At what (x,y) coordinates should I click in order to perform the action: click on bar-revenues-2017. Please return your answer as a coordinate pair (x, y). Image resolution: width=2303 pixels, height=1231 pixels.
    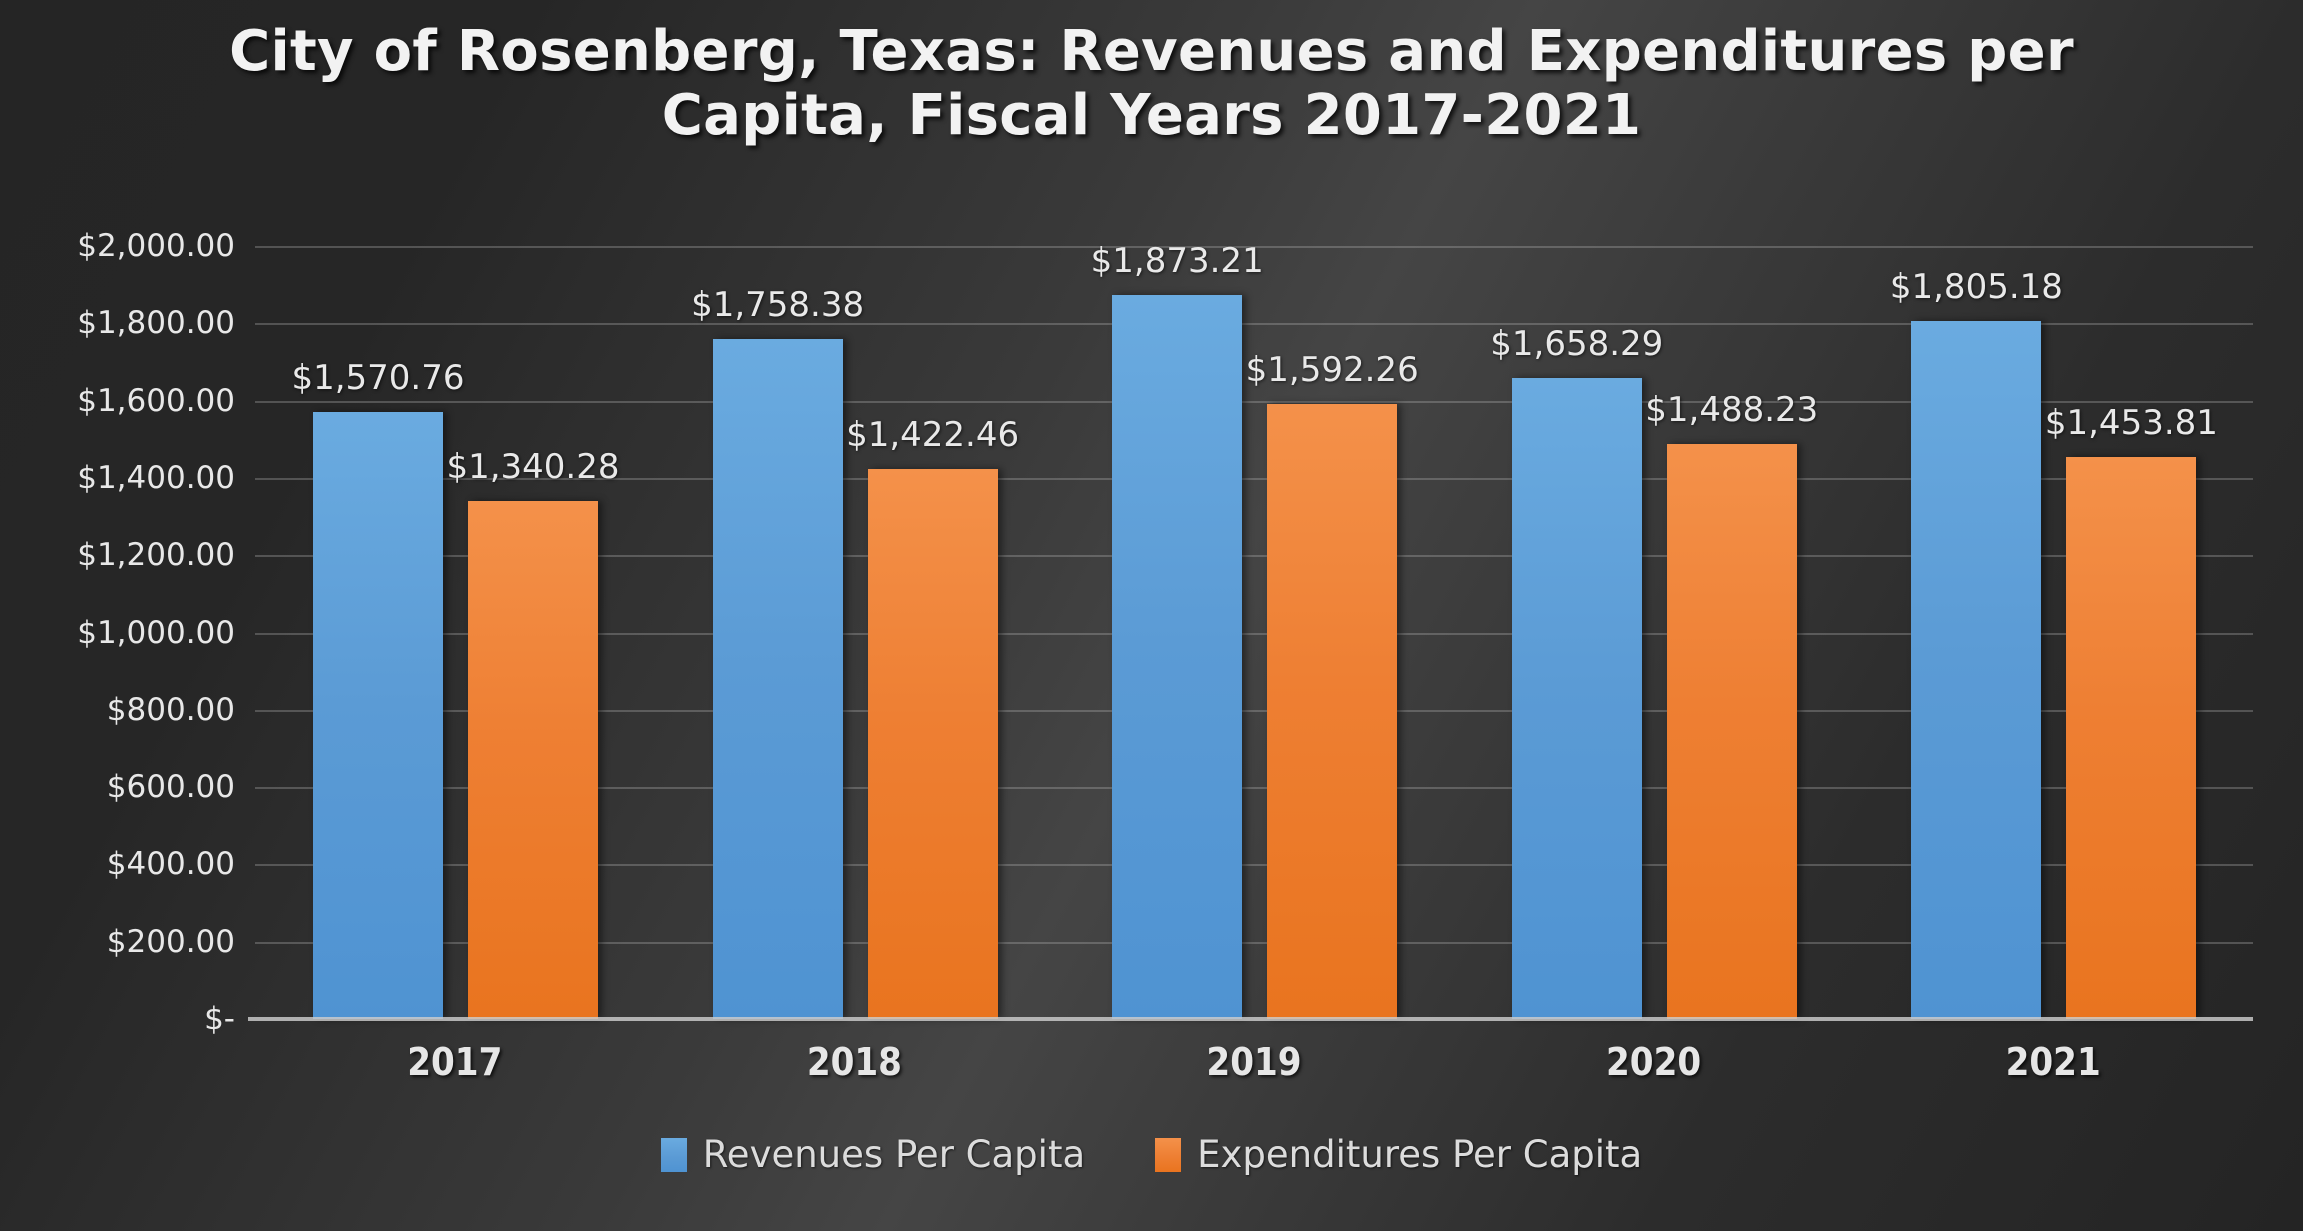
    Looking at the image, I should click on (378, 715).